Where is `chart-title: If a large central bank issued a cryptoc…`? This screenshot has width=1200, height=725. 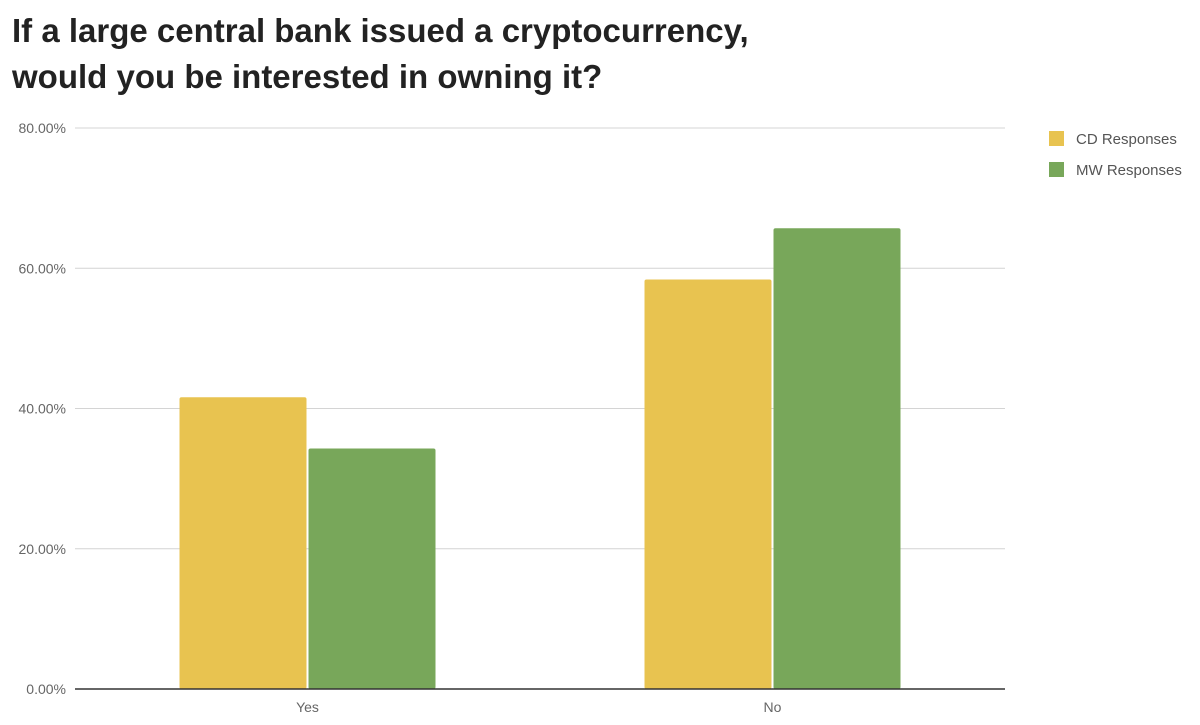
chart-title: If a large central bank issued a cryptoc… is located at coordinates (512, 54).